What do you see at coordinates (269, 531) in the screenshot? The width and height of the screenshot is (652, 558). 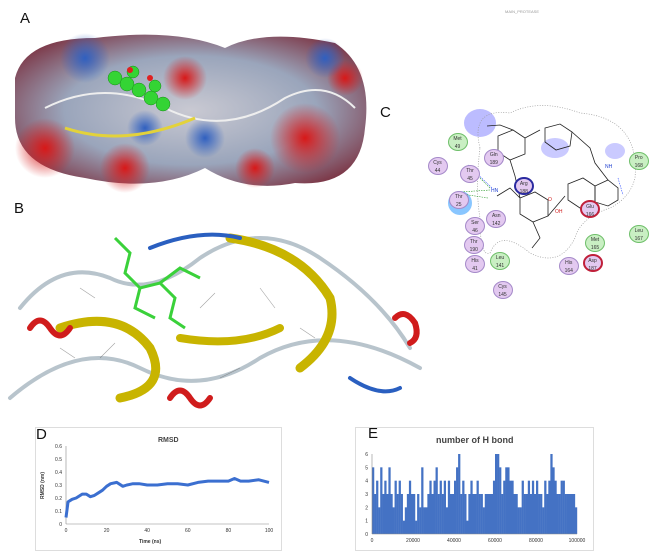 I see `x-tick-label: 100` at bounding box center [269, 531].